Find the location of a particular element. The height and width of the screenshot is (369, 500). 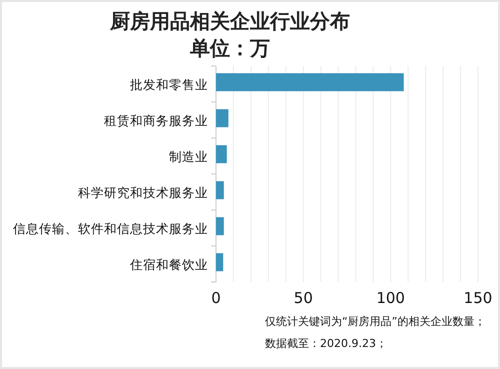

x-tick-label: 100 is located at coordinates (390, 298).